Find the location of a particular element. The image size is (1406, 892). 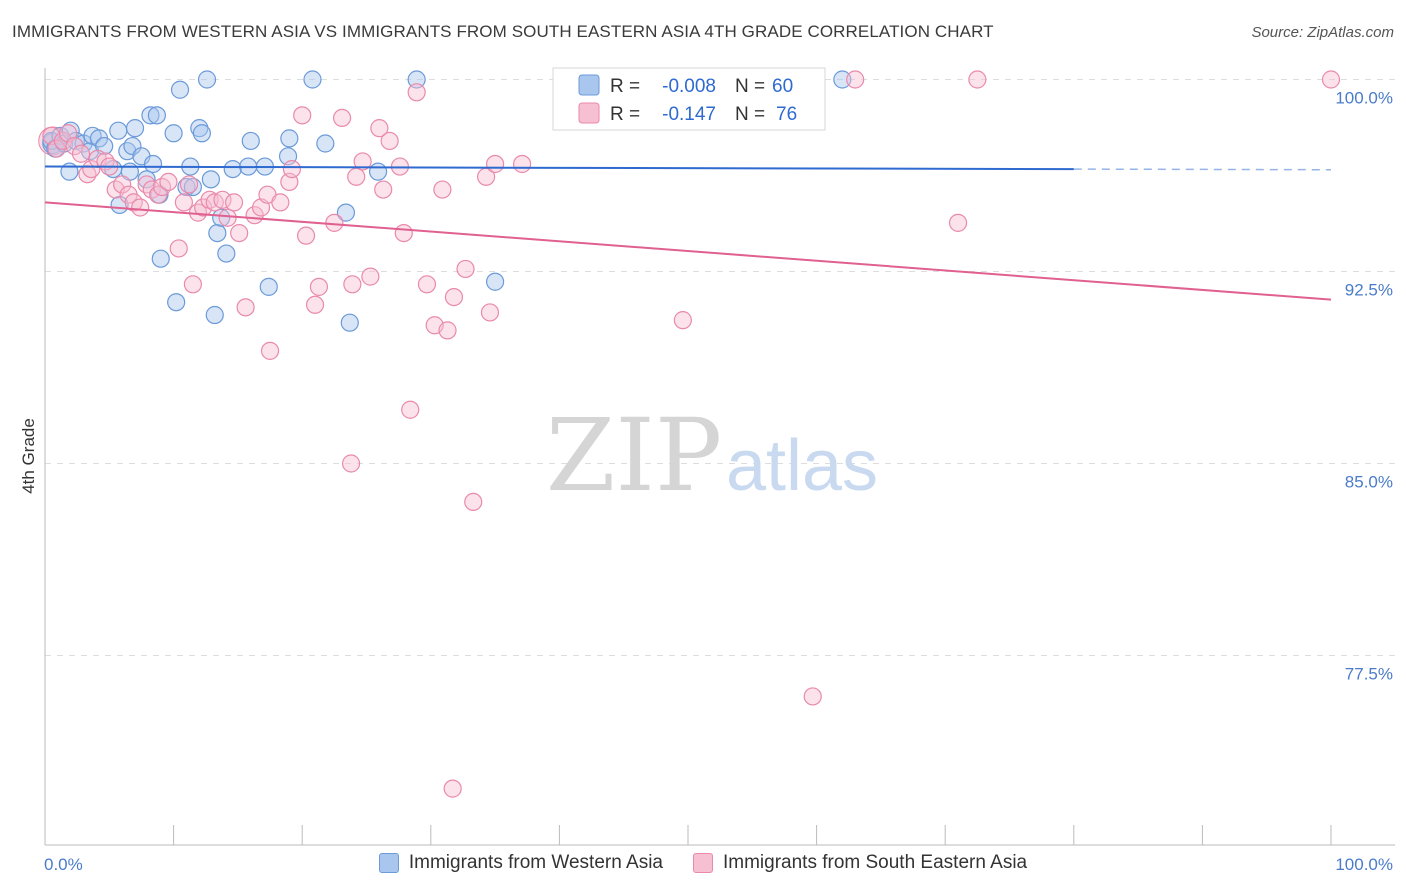

legend-n-label-1: N = is located at coordinates (750, 86).